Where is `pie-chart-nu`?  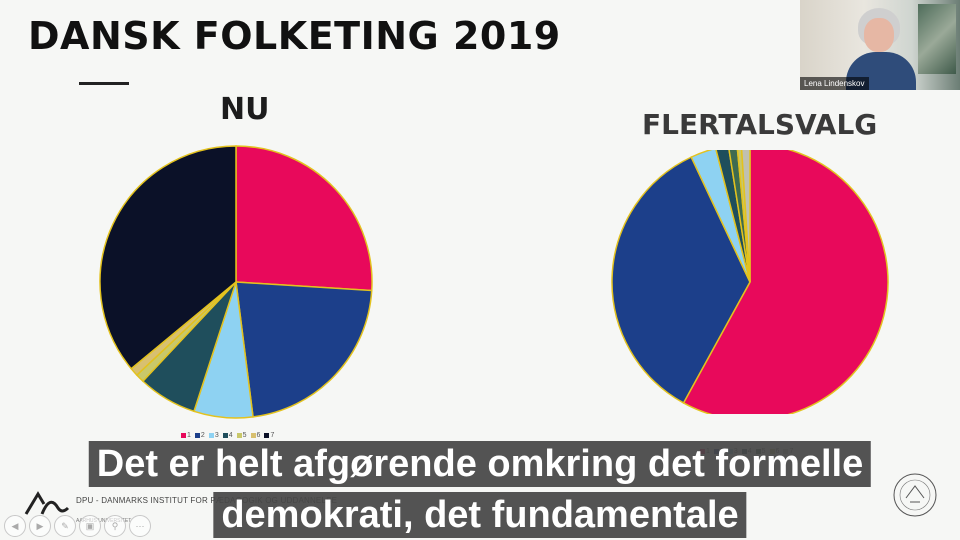 pie-chart-nu is located at coordinates (236, 282).